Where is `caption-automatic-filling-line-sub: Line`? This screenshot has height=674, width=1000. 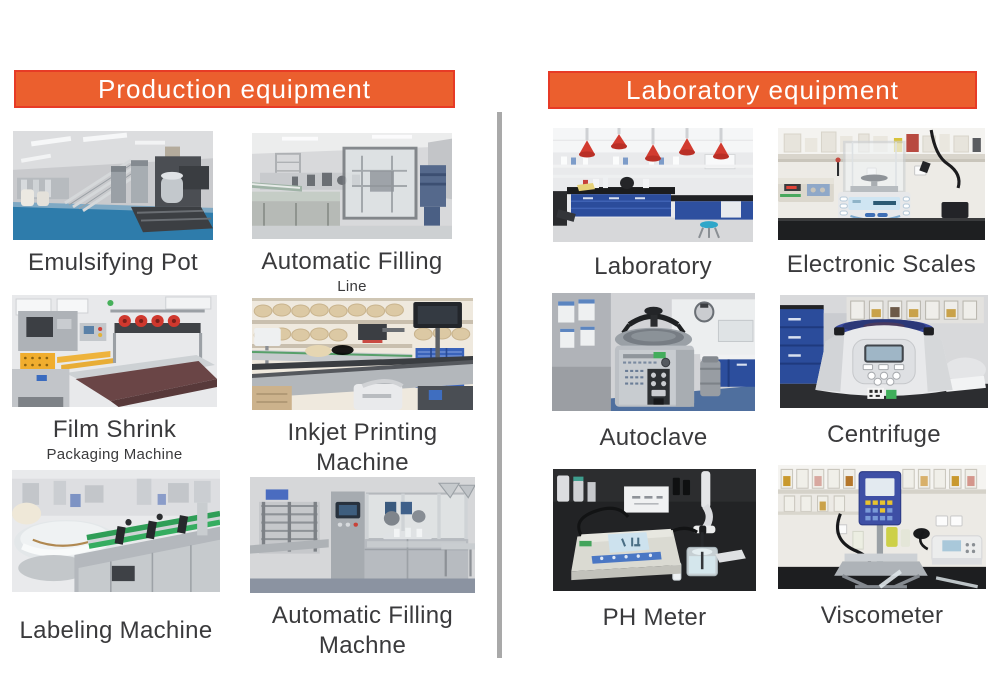
caption-automatic-filling-line-sub: Line is located at coordinates (352, 286).